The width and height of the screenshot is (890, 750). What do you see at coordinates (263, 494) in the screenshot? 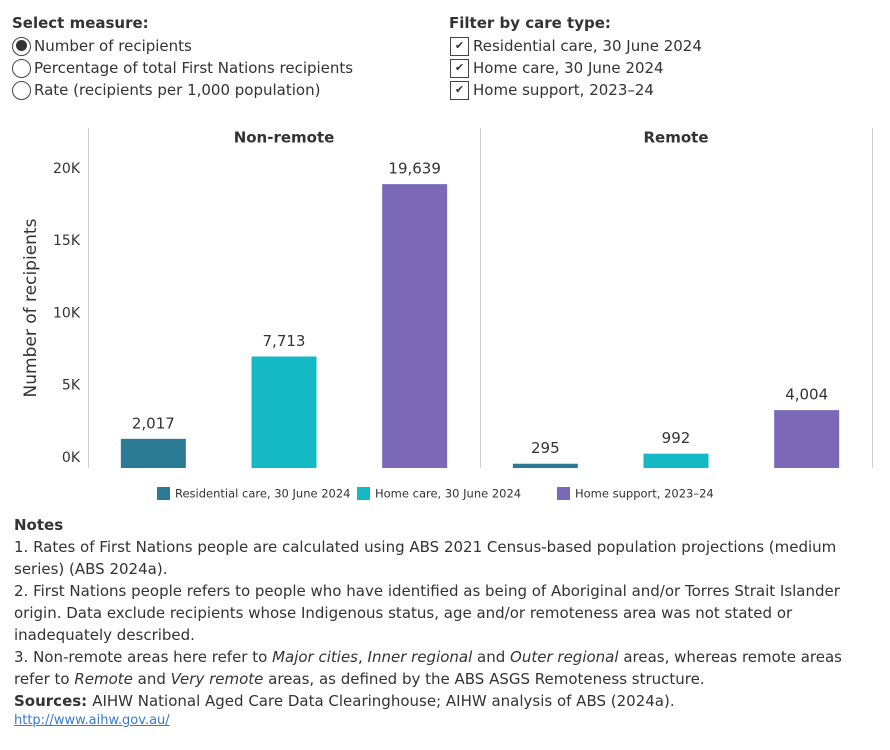
I see `legend-label: Residential care, 30 June 2024` at bounding box center [263, 494].